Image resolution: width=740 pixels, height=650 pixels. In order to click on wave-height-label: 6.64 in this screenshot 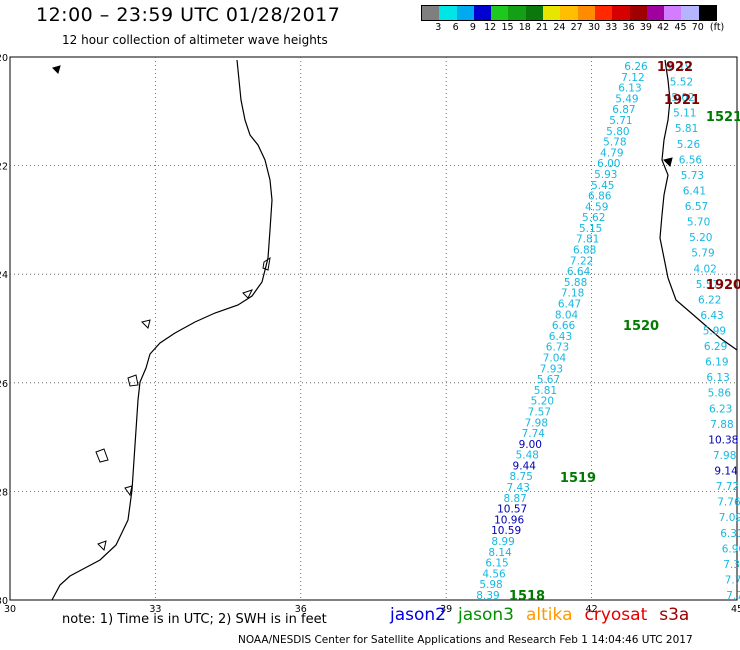, I will do `click(579, 272)`.